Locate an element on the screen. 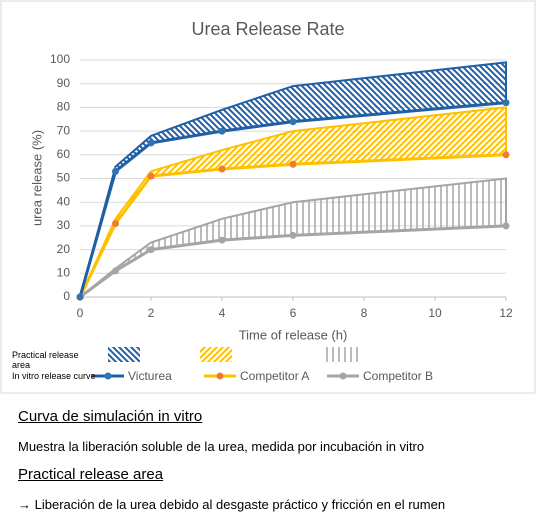  y-tick-label: 0 is located at coordinates (66, 296).